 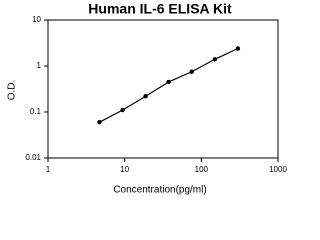 What do you see at coordinates (36, 19) in the screenshot?
I see `y-tick-label: 10` at bounding box center [36, 19].